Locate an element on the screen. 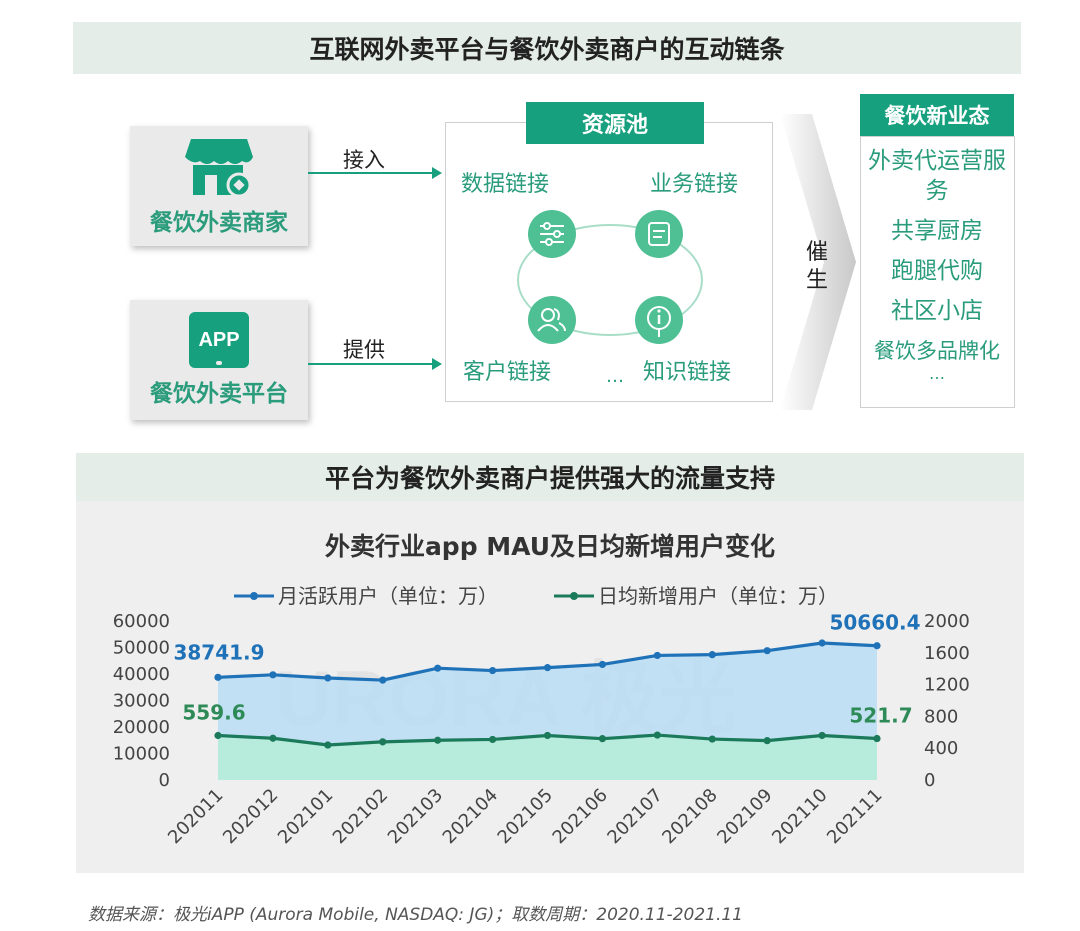  chart-title: 外卖行业app MAU及日均新增用户变化 is located at coordinates (550, 546).